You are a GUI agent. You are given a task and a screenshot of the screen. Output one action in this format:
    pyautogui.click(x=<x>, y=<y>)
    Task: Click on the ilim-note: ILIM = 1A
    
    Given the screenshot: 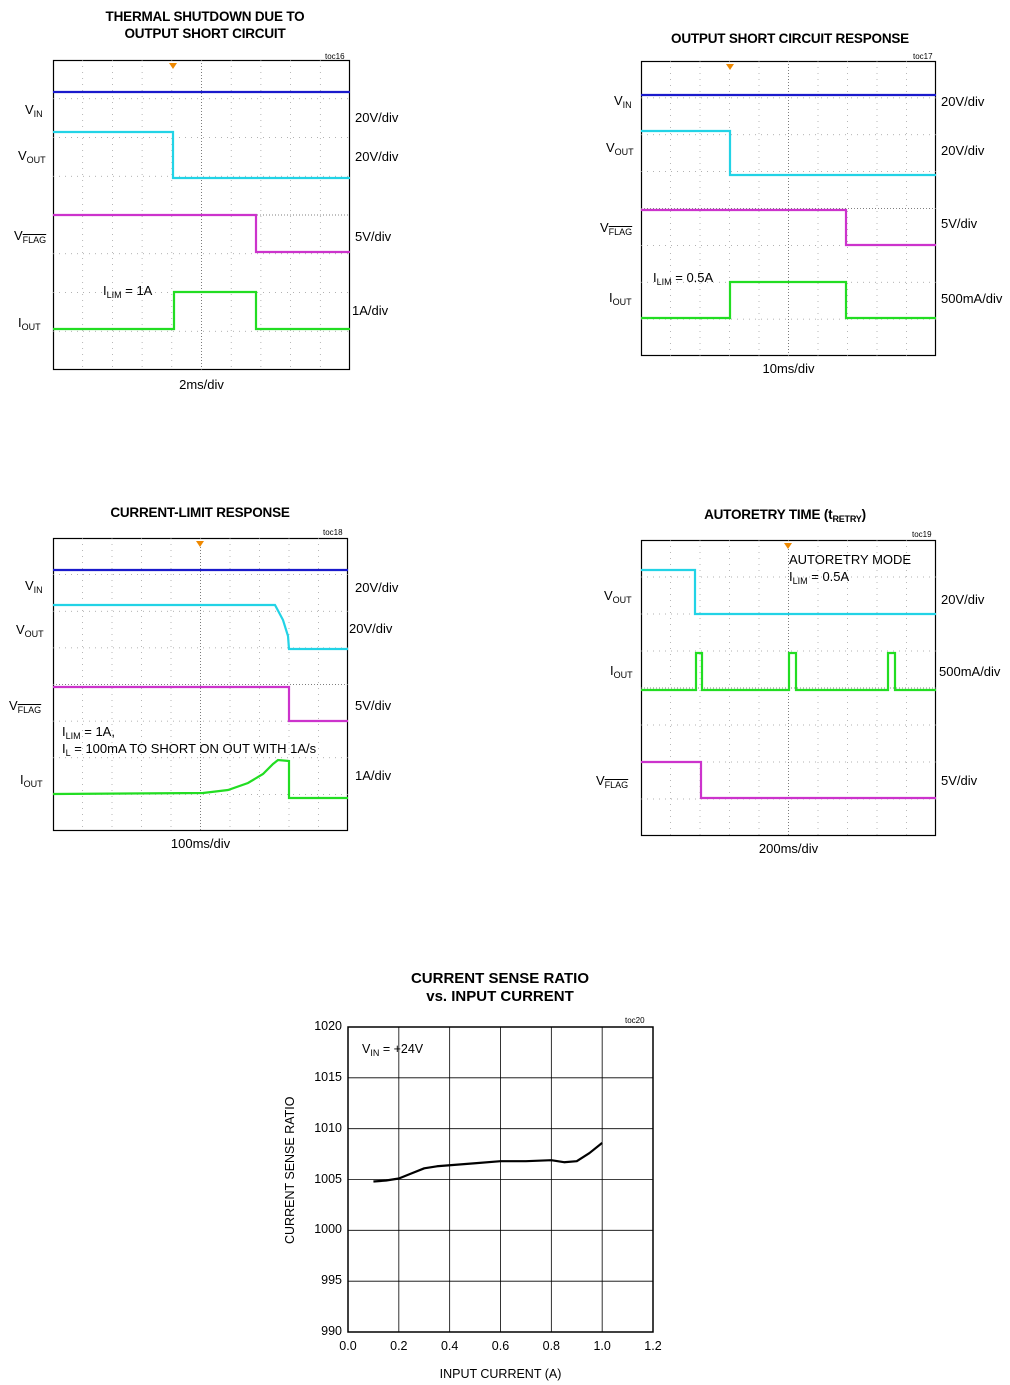 What is the action you would take?
    pyautogui.click(x=128, y=291)
    